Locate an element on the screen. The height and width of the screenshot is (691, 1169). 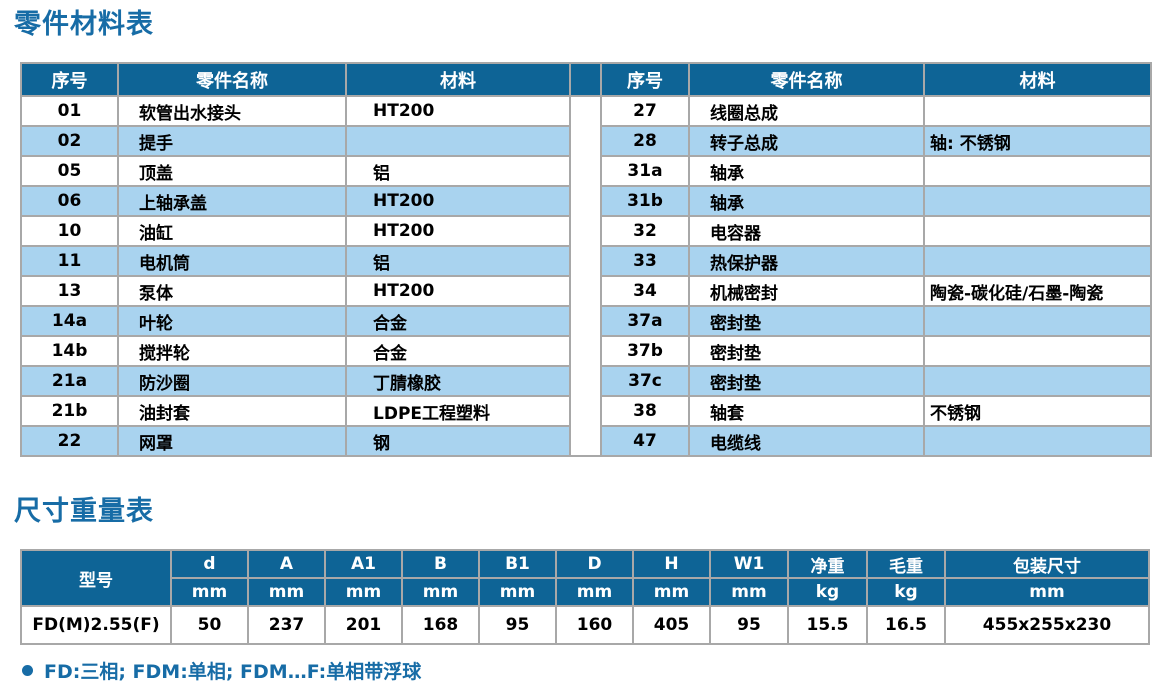
parts-row: 13 泵体 HT200 34 机械密封 陶瓷-碳化硅/石墨-陶瓷 is located at coordinates (586, 291).